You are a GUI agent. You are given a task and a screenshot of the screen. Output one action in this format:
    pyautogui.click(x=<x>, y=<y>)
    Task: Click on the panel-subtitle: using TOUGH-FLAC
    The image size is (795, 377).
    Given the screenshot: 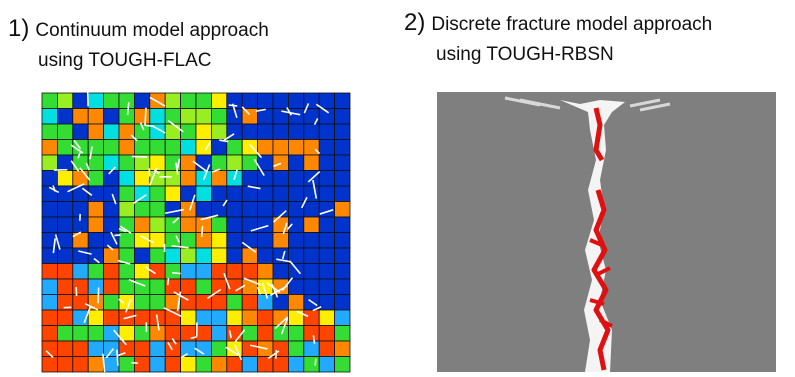 What is the action you would take?
    pyautogui.click(x=125, y=60)
    